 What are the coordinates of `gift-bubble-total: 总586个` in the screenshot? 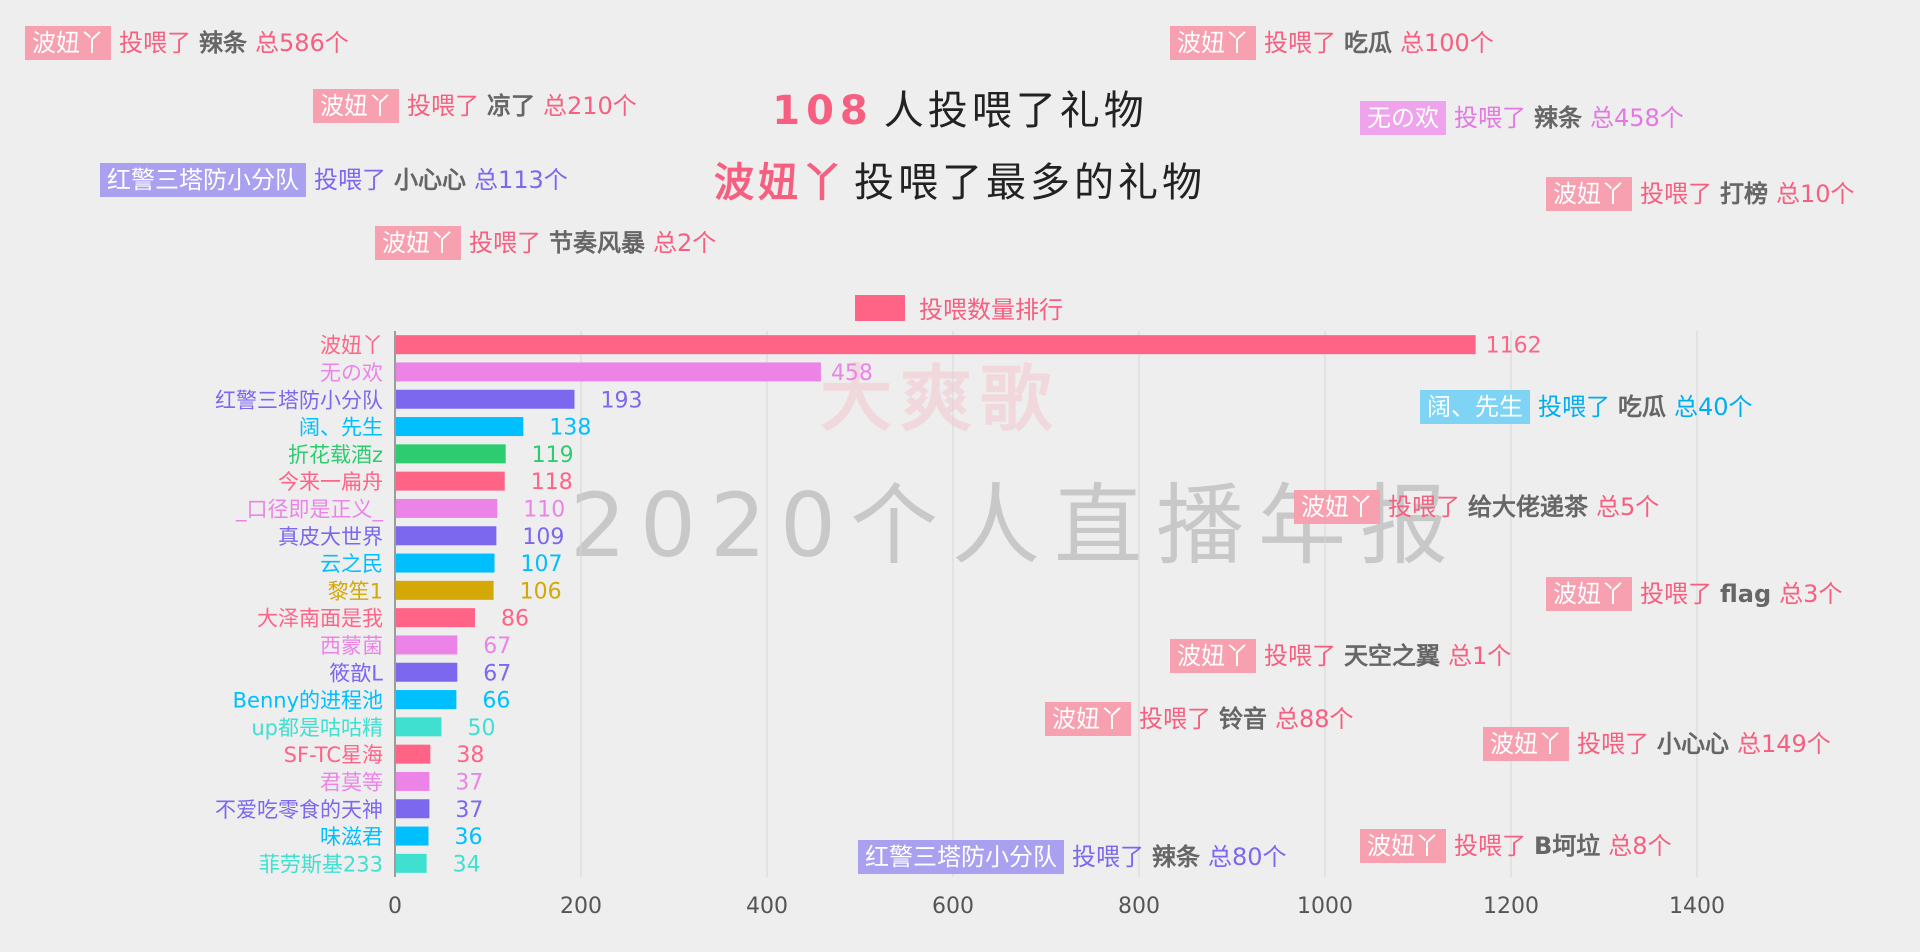 It's located at (302, 43).